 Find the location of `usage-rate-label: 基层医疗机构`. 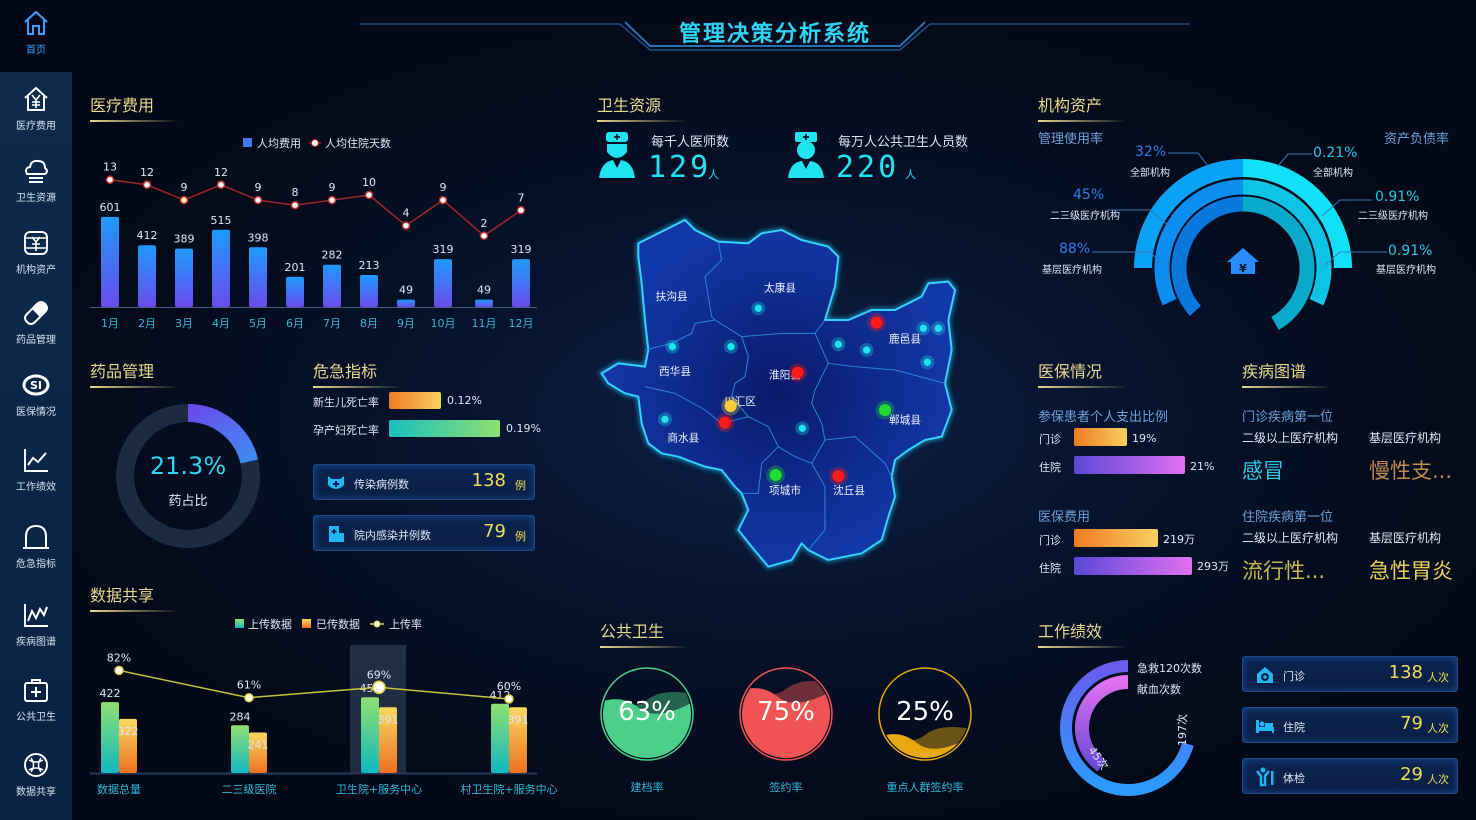

usage-rate-label: 基层医疗机构 is located at coordinates (1072, 270).